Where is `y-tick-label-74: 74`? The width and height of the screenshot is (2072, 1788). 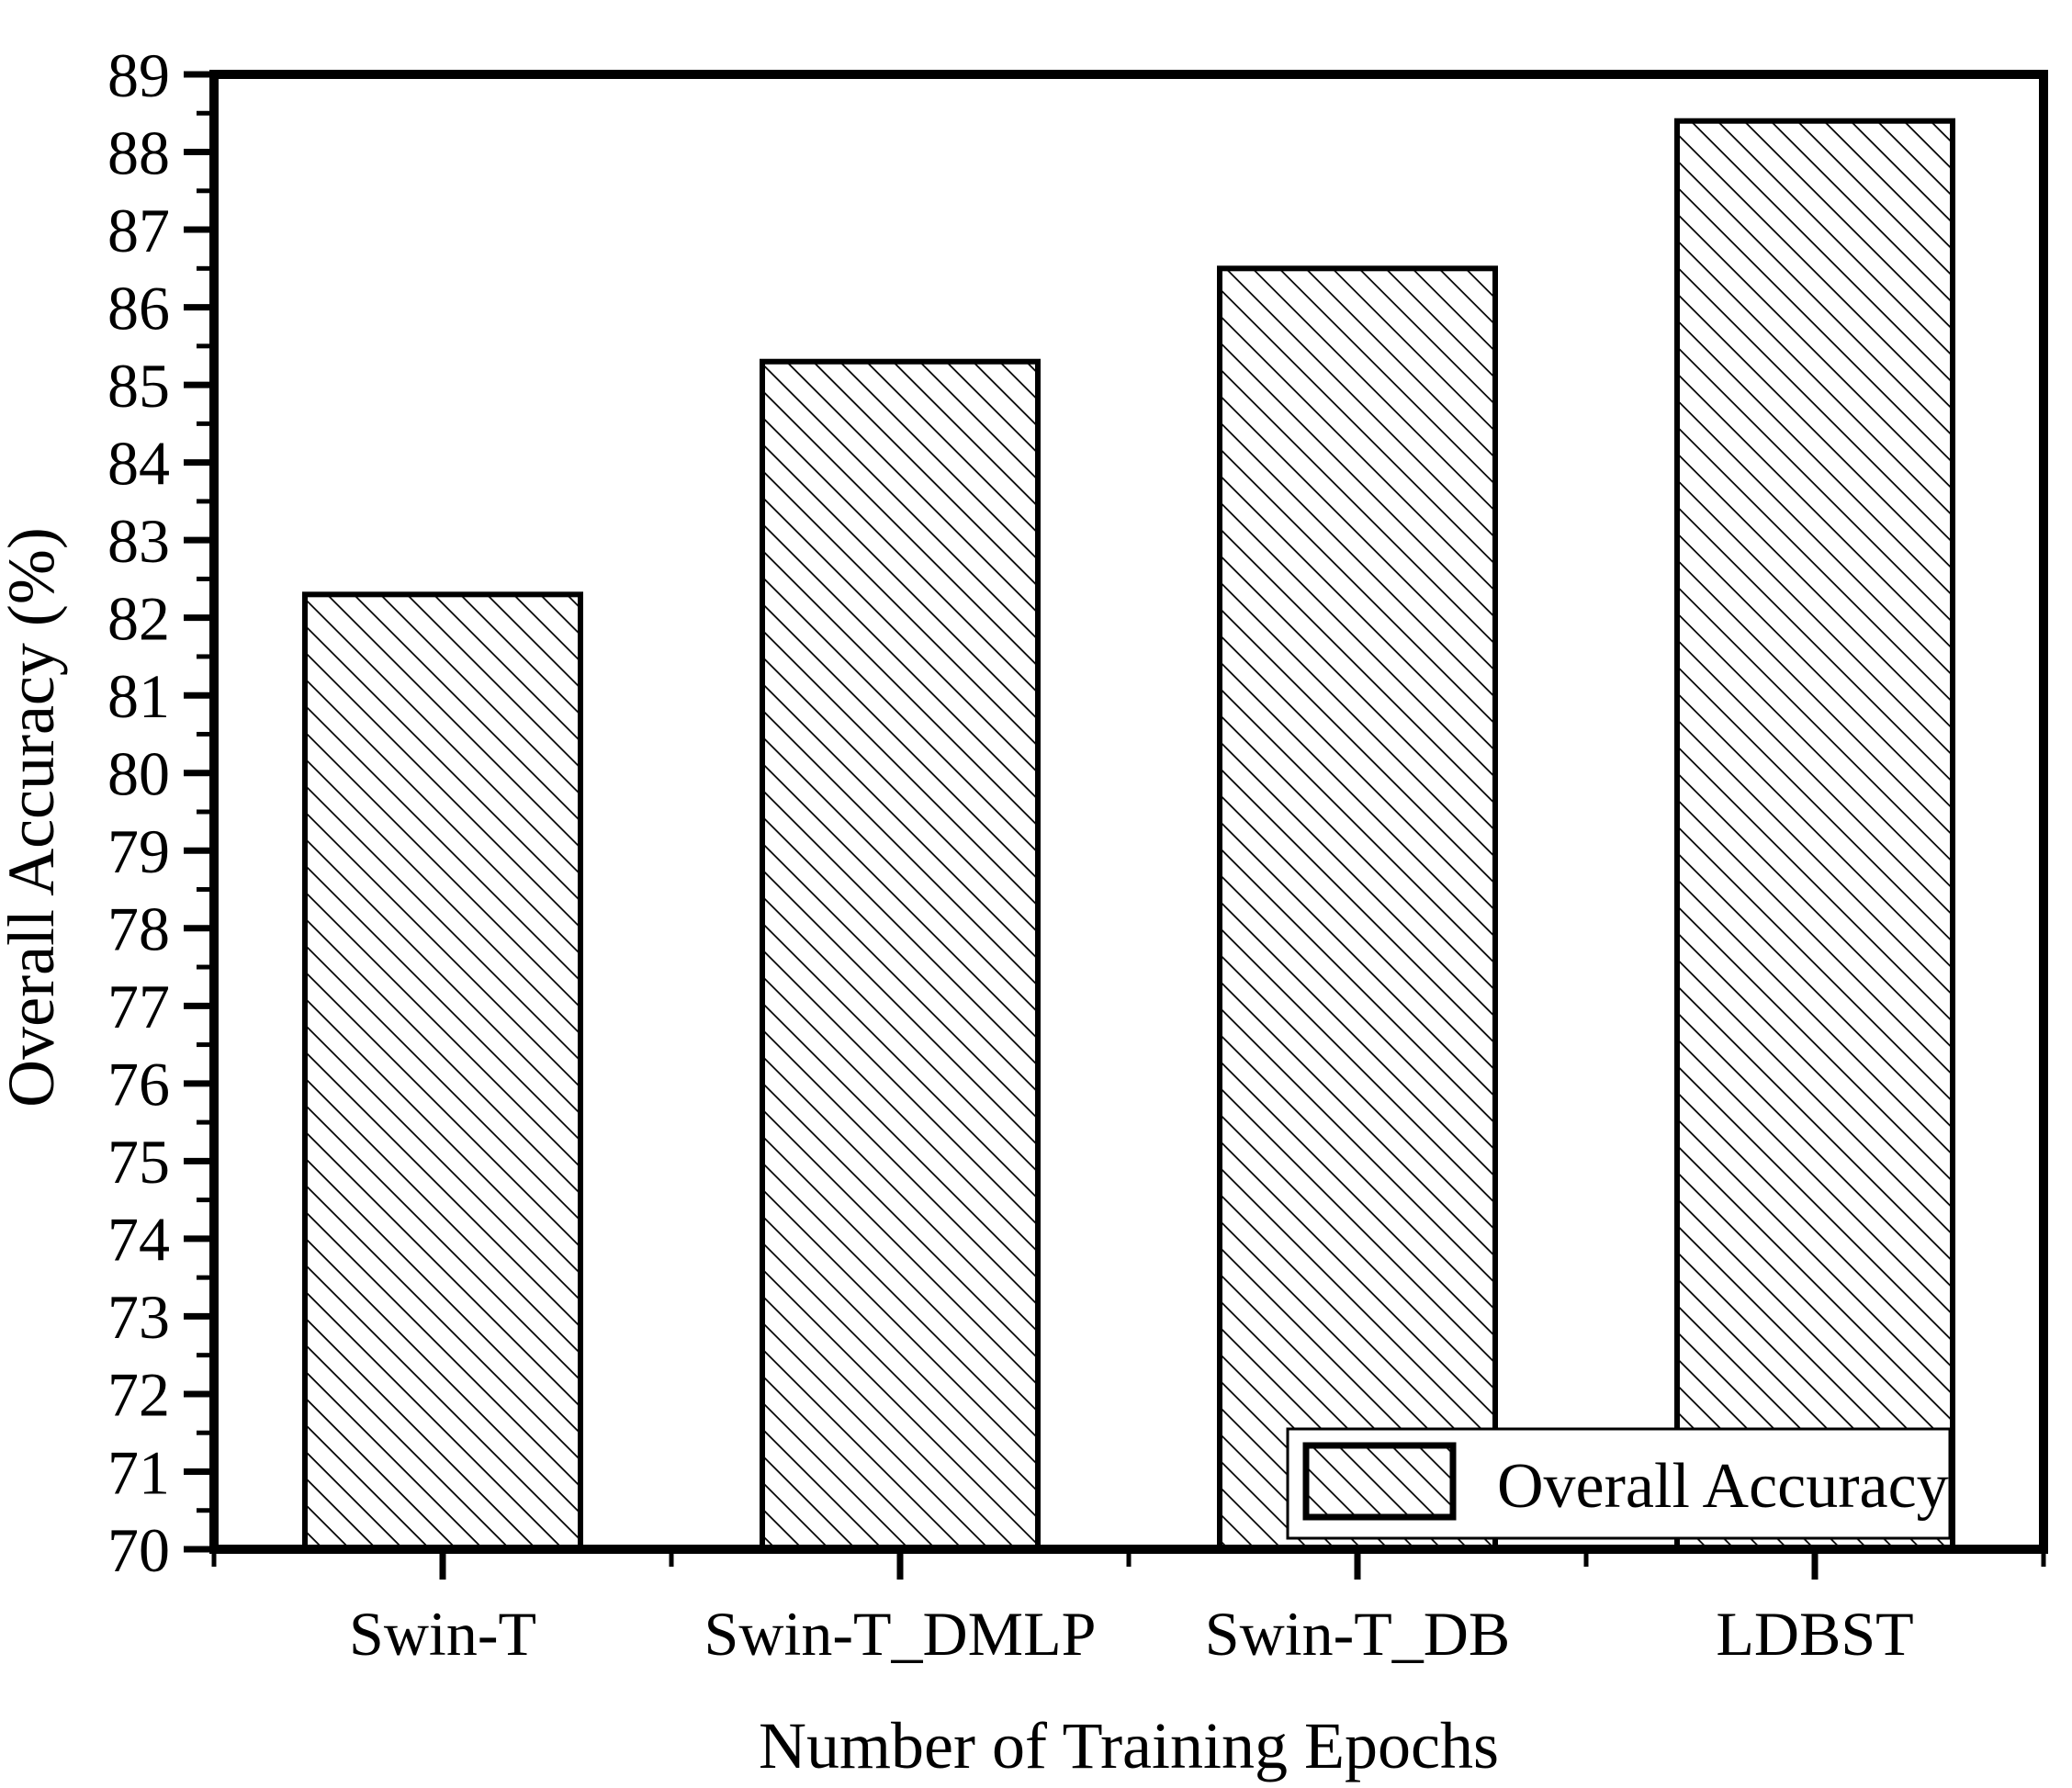
y-tick-label-74: 74 is located at coordinates (138, 1240).